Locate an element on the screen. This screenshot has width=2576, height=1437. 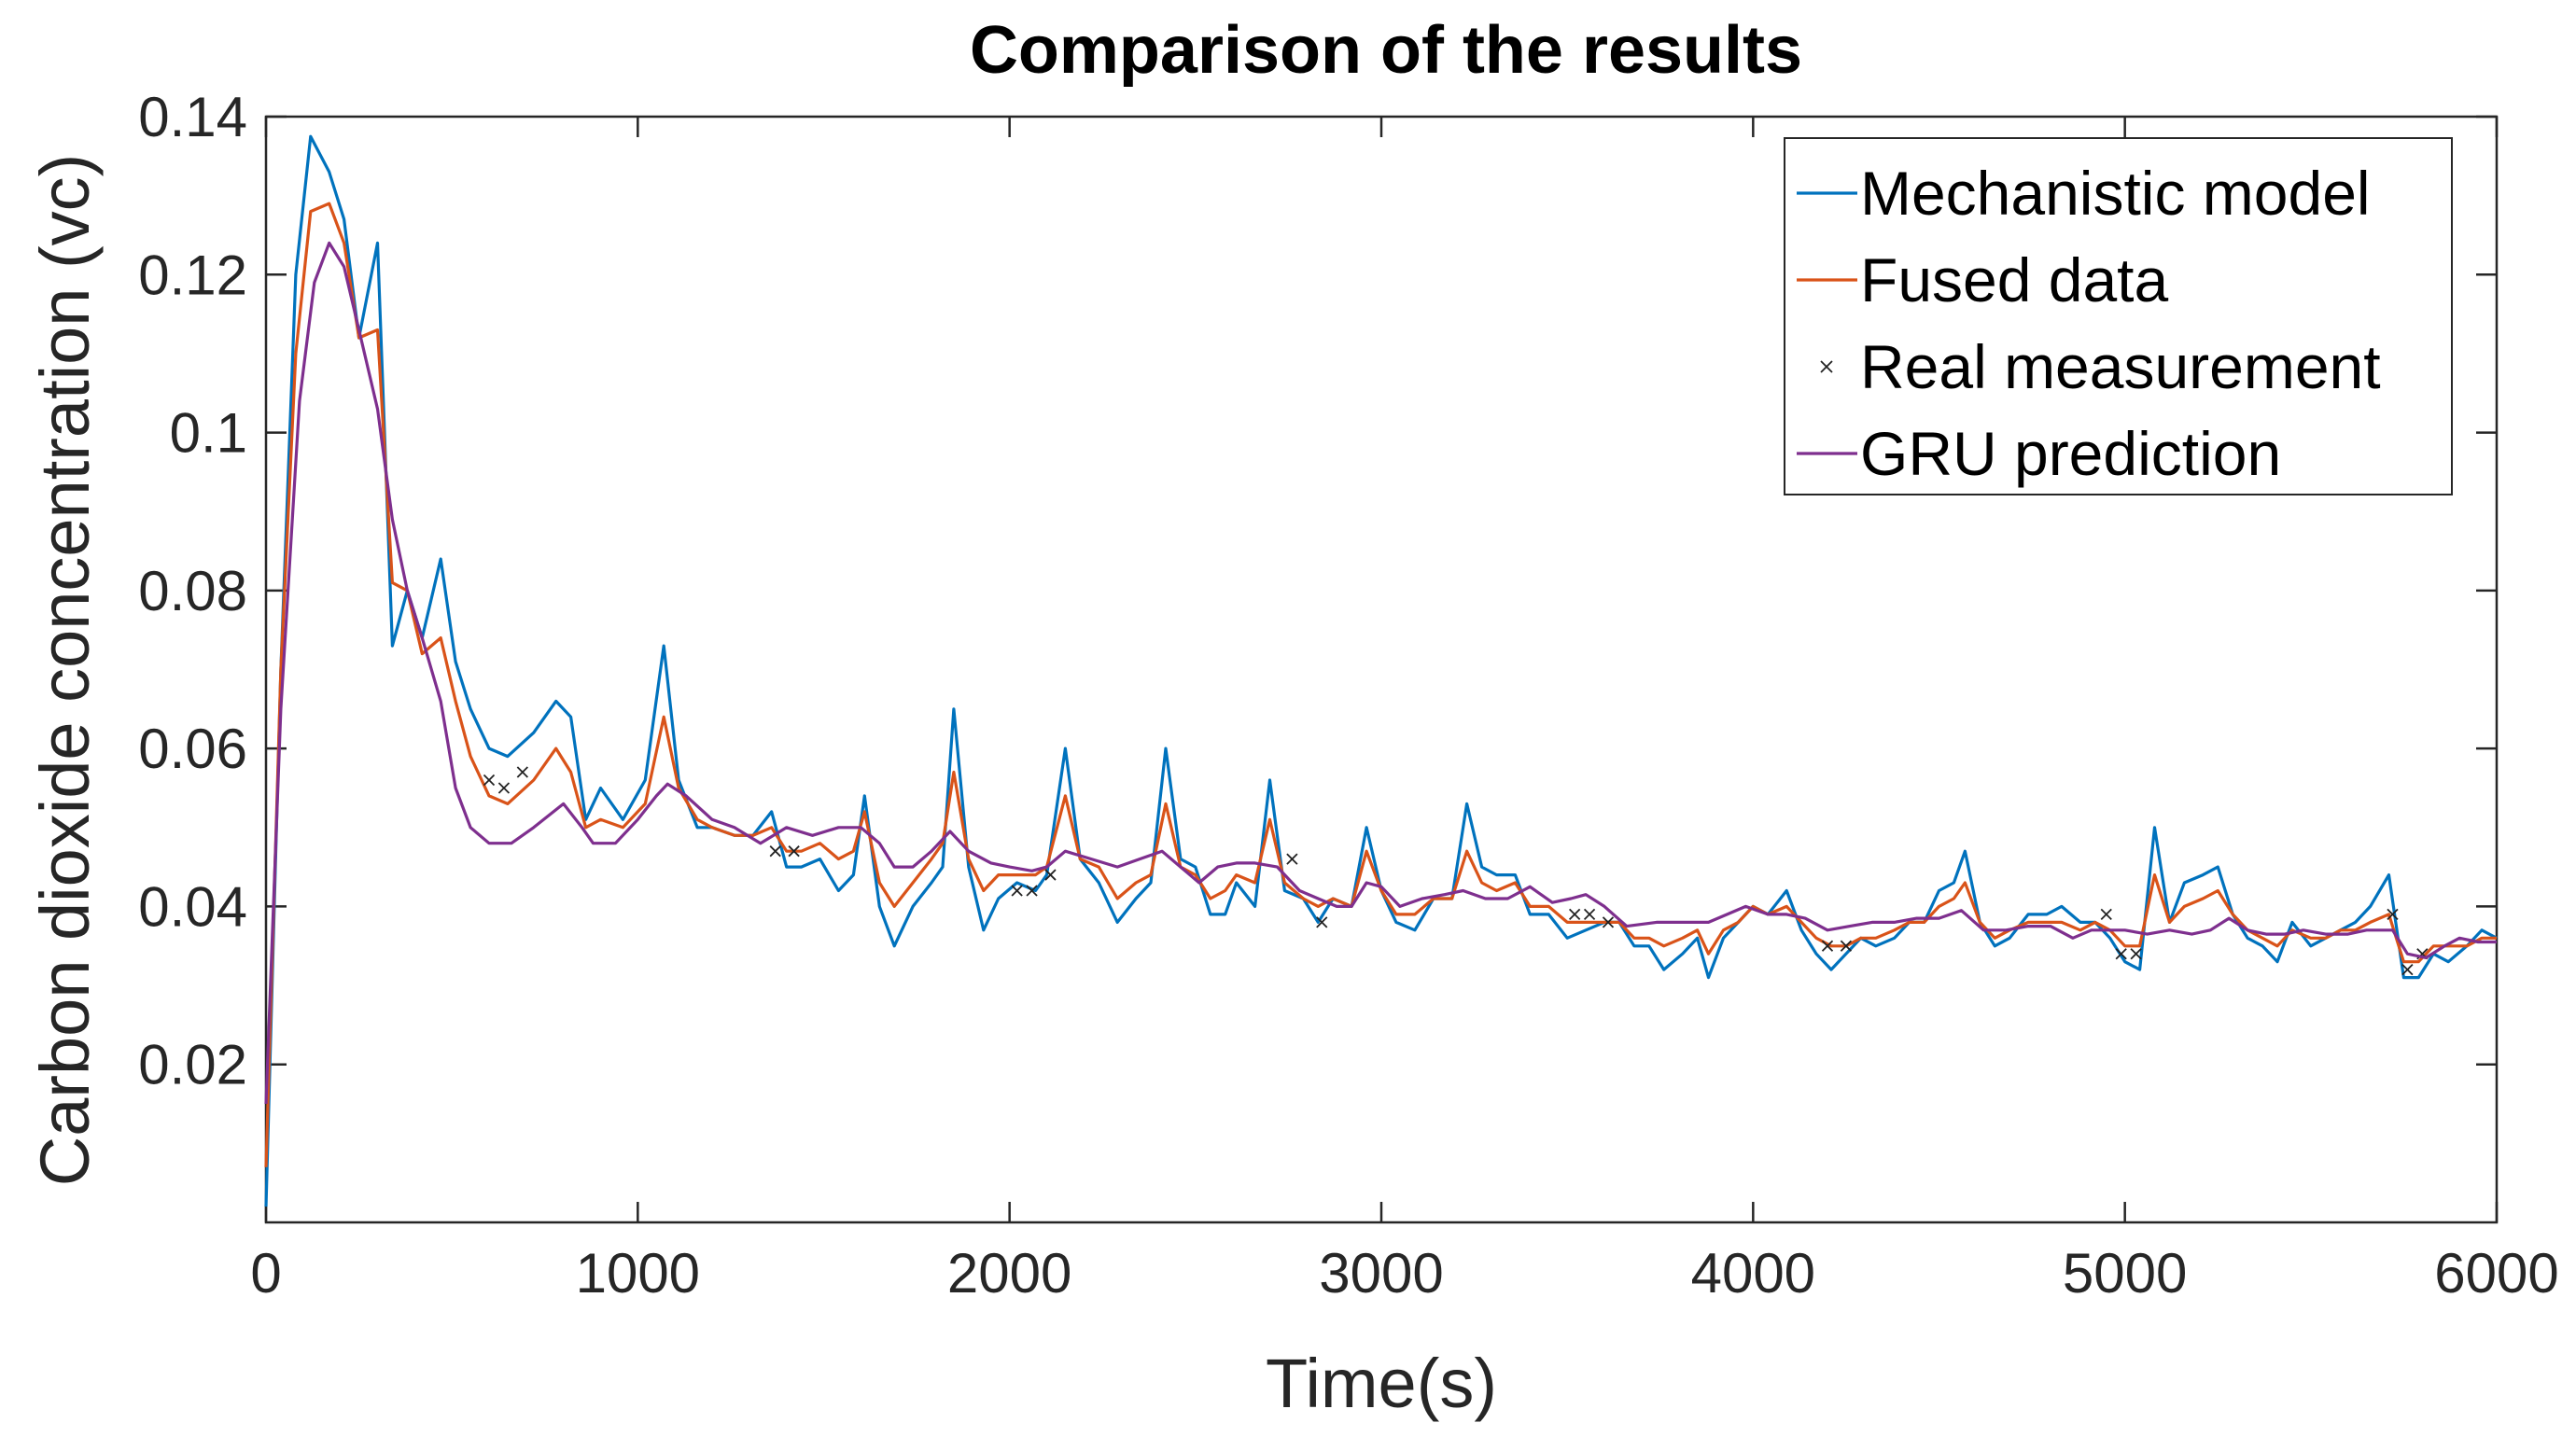
legend-item-fused-data: Fused data is located at coordinates (1983, 279).